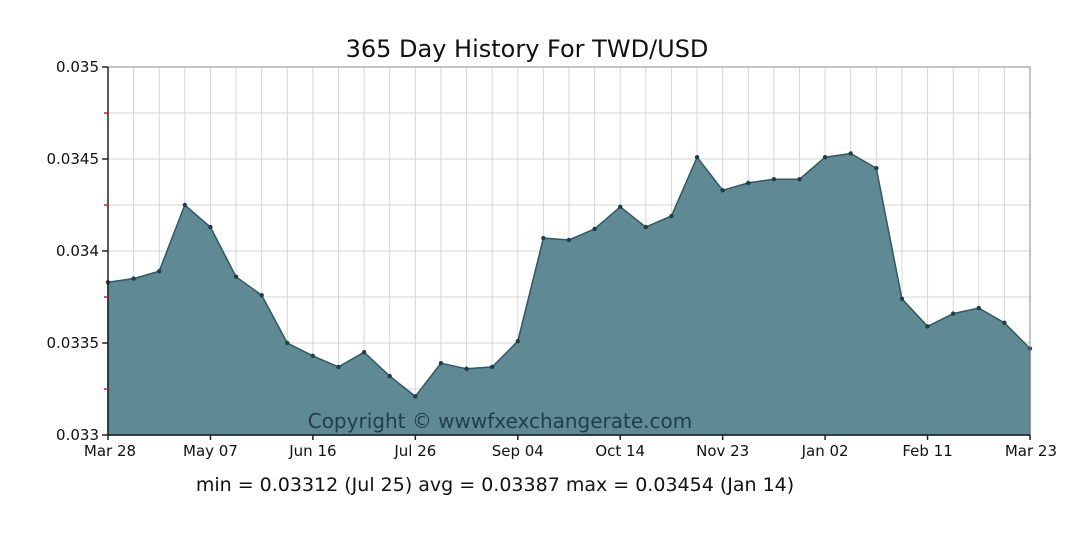 The width and height of the screenshot is (1087, 552). What do you see at coordinates (1031, 451) in the screenshot?
I see `x-tick-label: Mar 23` at bounding box center [1031, 451].